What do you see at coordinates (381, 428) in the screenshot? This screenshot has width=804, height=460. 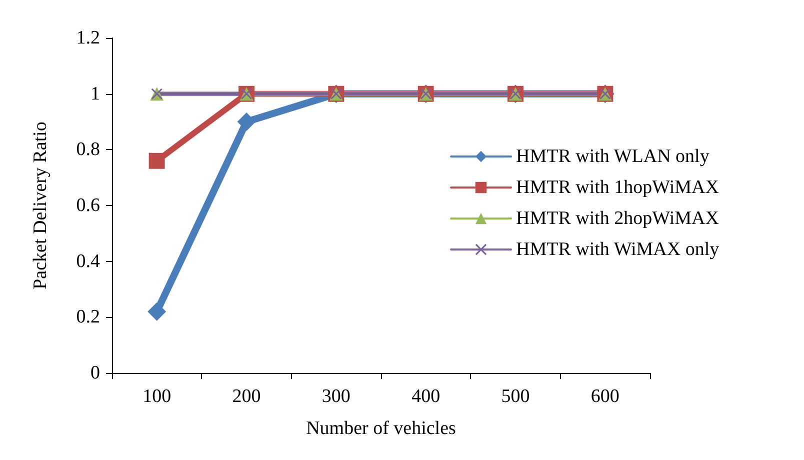 I see `x-axis-title: Number of vehicles` at bounding box center [381, 428].